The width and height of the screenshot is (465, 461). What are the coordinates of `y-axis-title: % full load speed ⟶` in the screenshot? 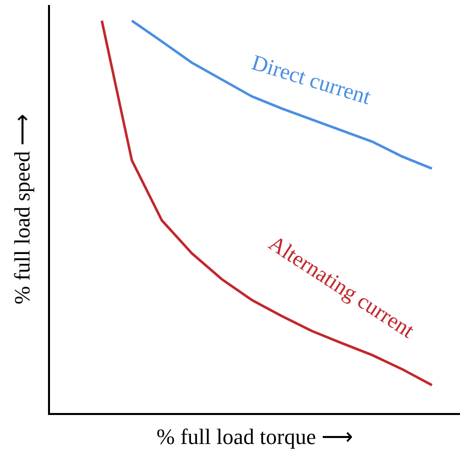 It's located at (21, 209).